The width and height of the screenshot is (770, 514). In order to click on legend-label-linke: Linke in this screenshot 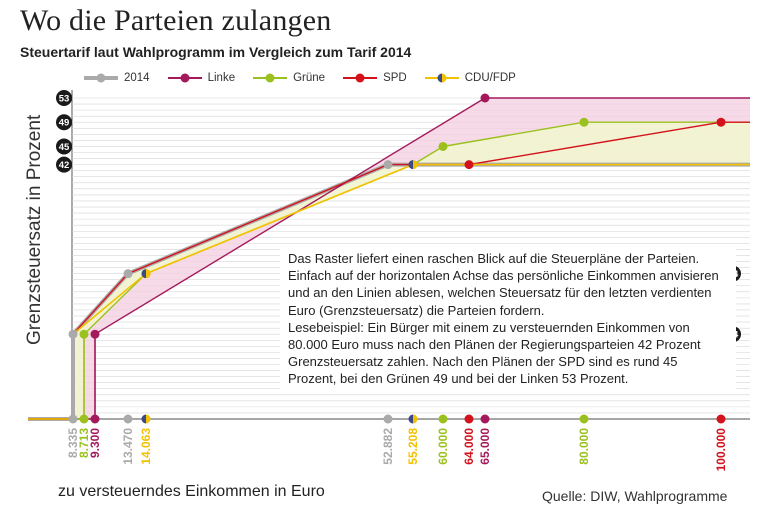, I will do `click(221, 78)`.